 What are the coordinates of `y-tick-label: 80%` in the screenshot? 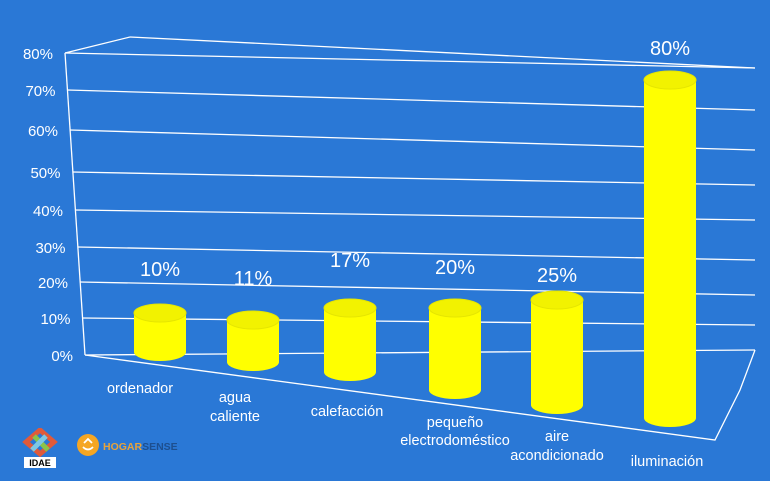 It's located at (38, 54).